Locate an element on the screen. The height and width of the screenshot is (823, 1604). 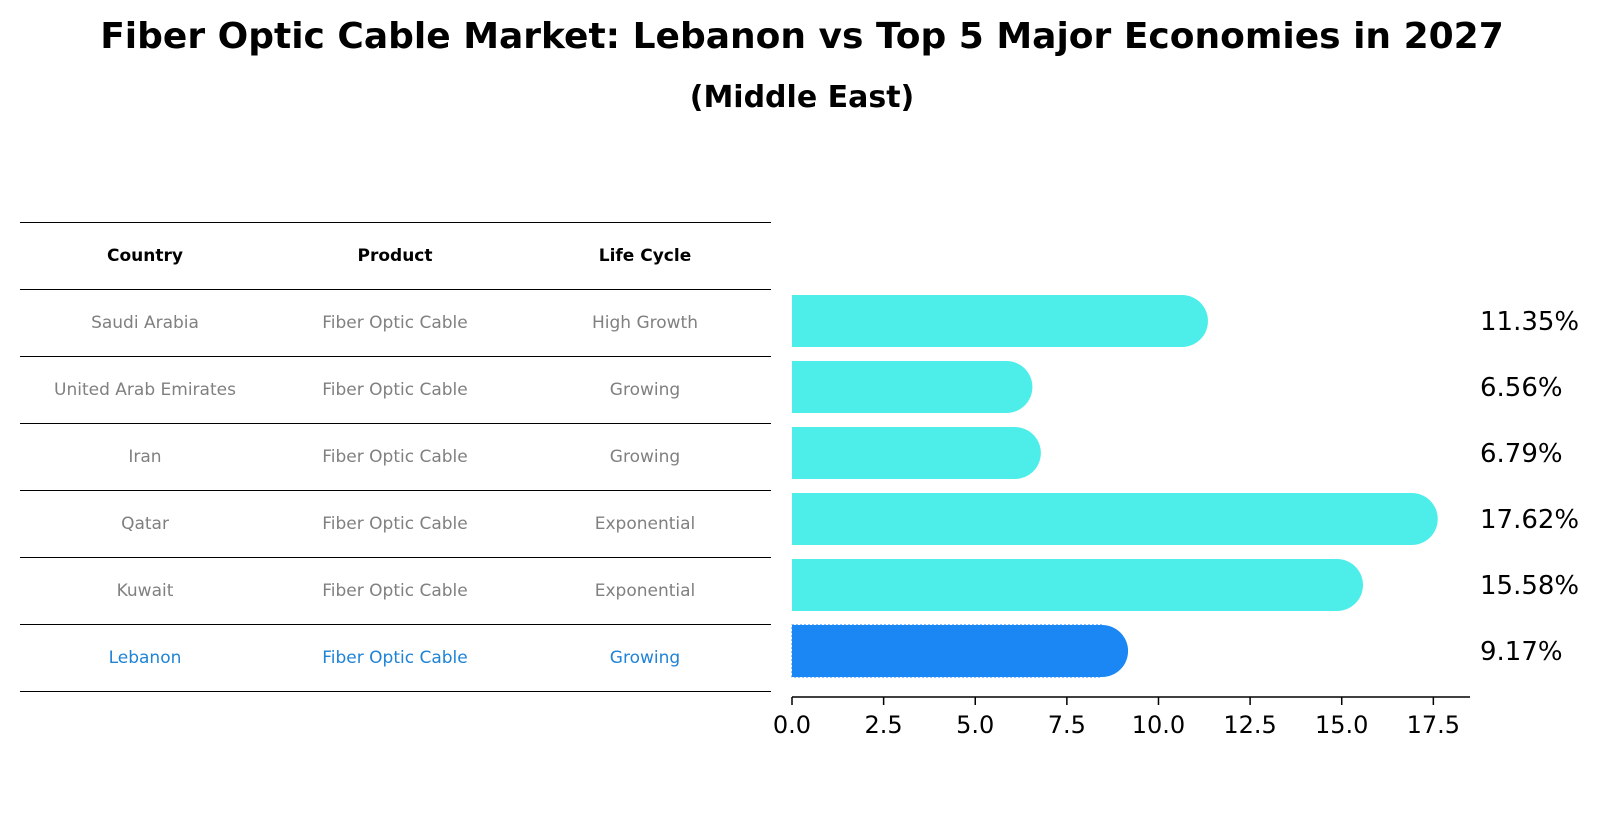
table-row-highlighted: Lebanon Fiber Optic Cable Growing is located at coordinates (395, 658).